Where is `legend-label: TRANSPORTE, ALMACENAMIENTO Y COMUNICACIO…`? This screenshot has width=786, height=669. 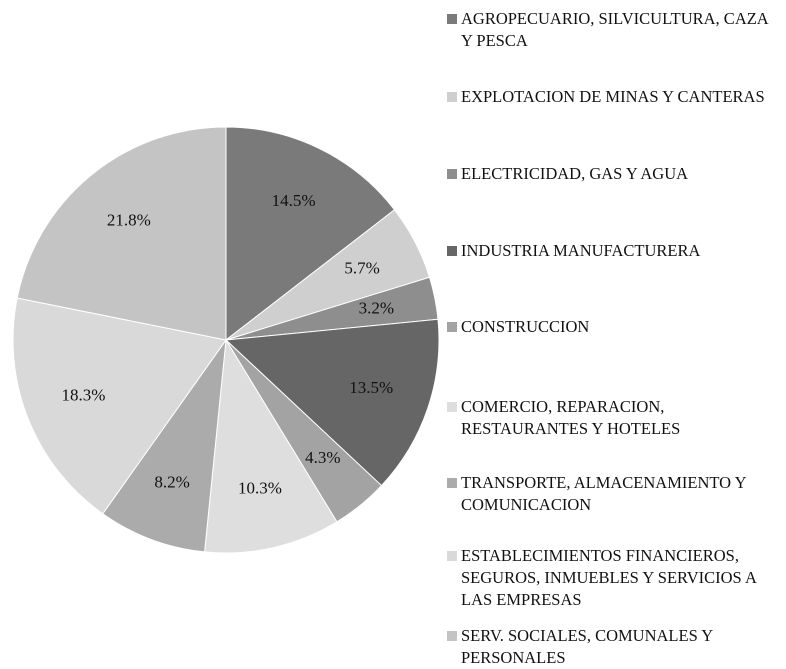 legend-label: TRANSPORTE, ALMACENAMIENTO Y COMUNICACIO… is located at coordinates (603, 493).